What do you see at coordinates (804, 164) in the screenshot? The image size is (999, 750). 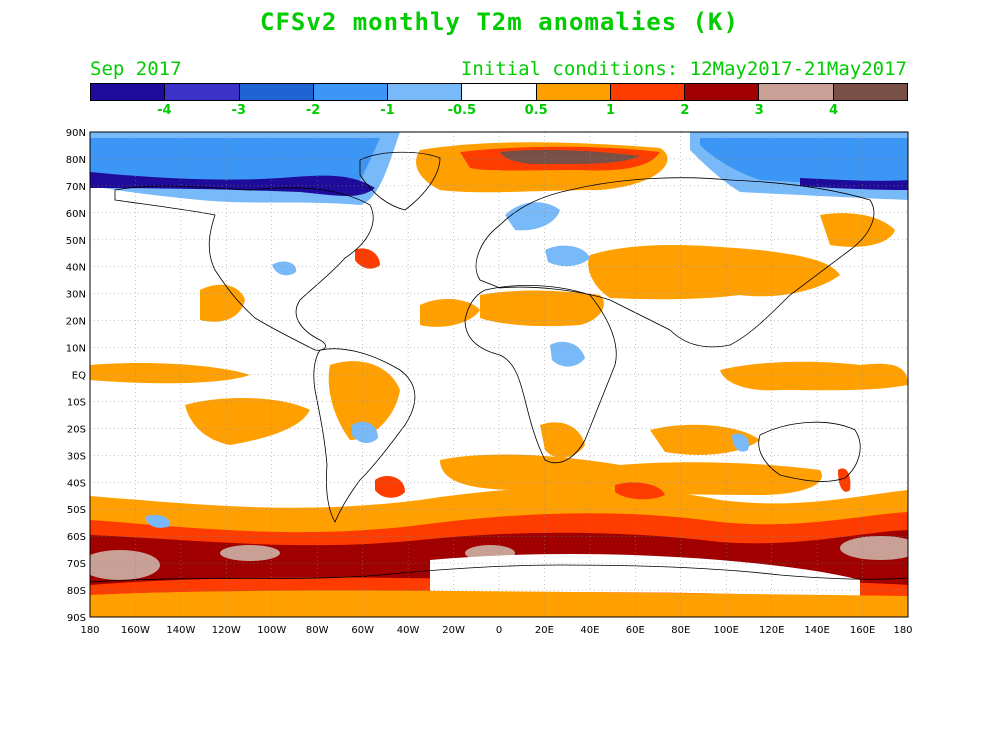 I see `anomaly-region-east-arctic-blue` at bounding box center [804, 164].